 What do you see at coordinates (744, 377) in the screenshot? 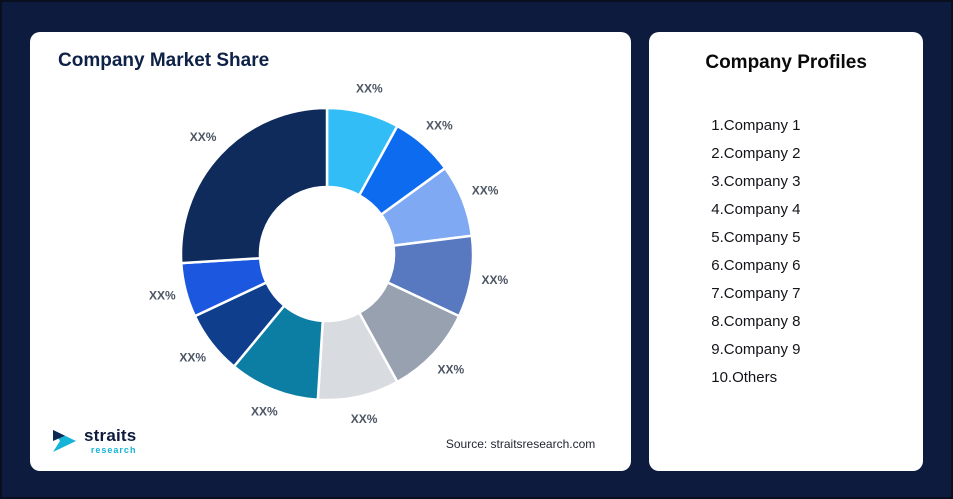
I see `profile-item: 10.Others` at bounding box center [744, 377].